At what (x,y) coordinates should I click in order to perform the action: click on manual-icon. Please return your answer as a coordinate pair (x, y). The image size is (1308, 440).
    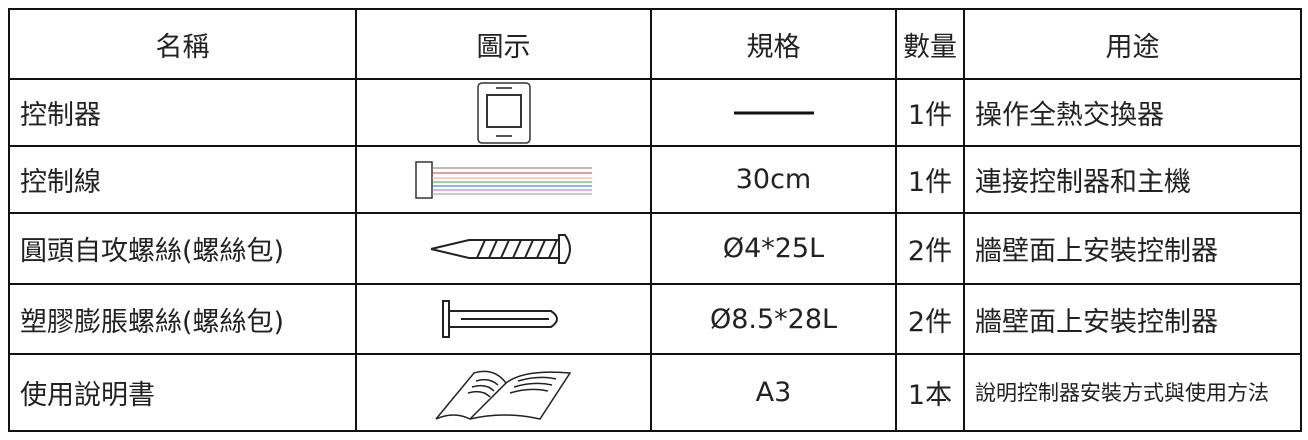
    Looking at the image, I should click on (502, 395).